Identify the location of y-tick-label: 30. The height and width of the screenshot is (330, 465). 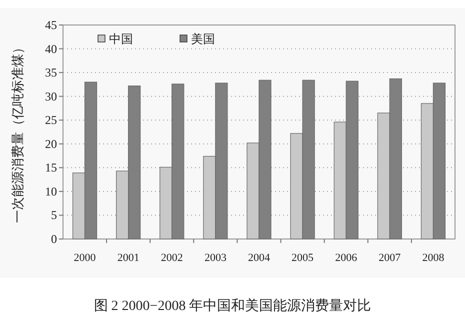
(51, 96).